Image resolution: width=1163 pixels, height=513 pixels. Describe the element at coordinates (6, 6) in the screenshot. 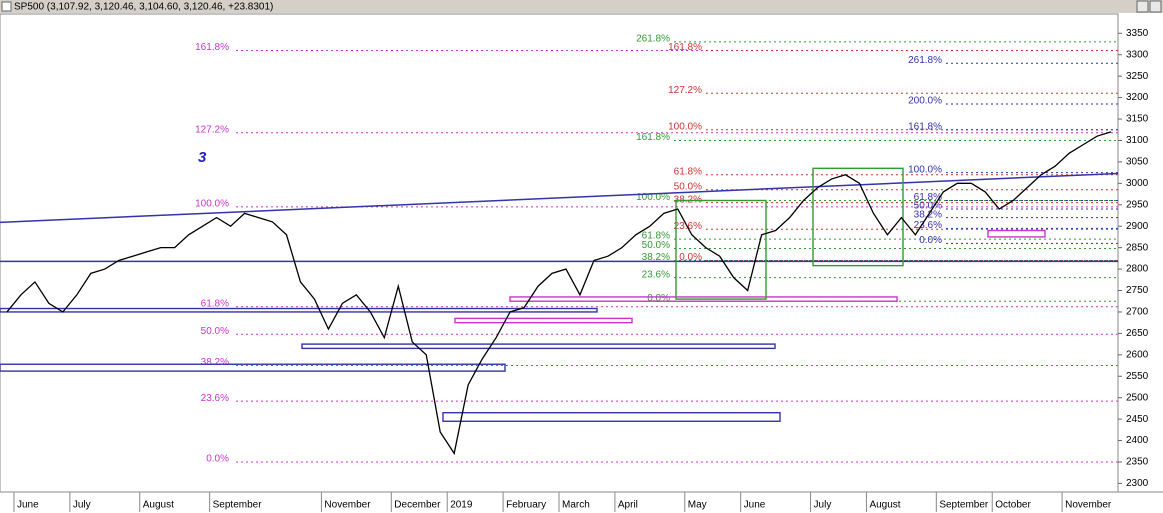

I see `window-icon` at that location.